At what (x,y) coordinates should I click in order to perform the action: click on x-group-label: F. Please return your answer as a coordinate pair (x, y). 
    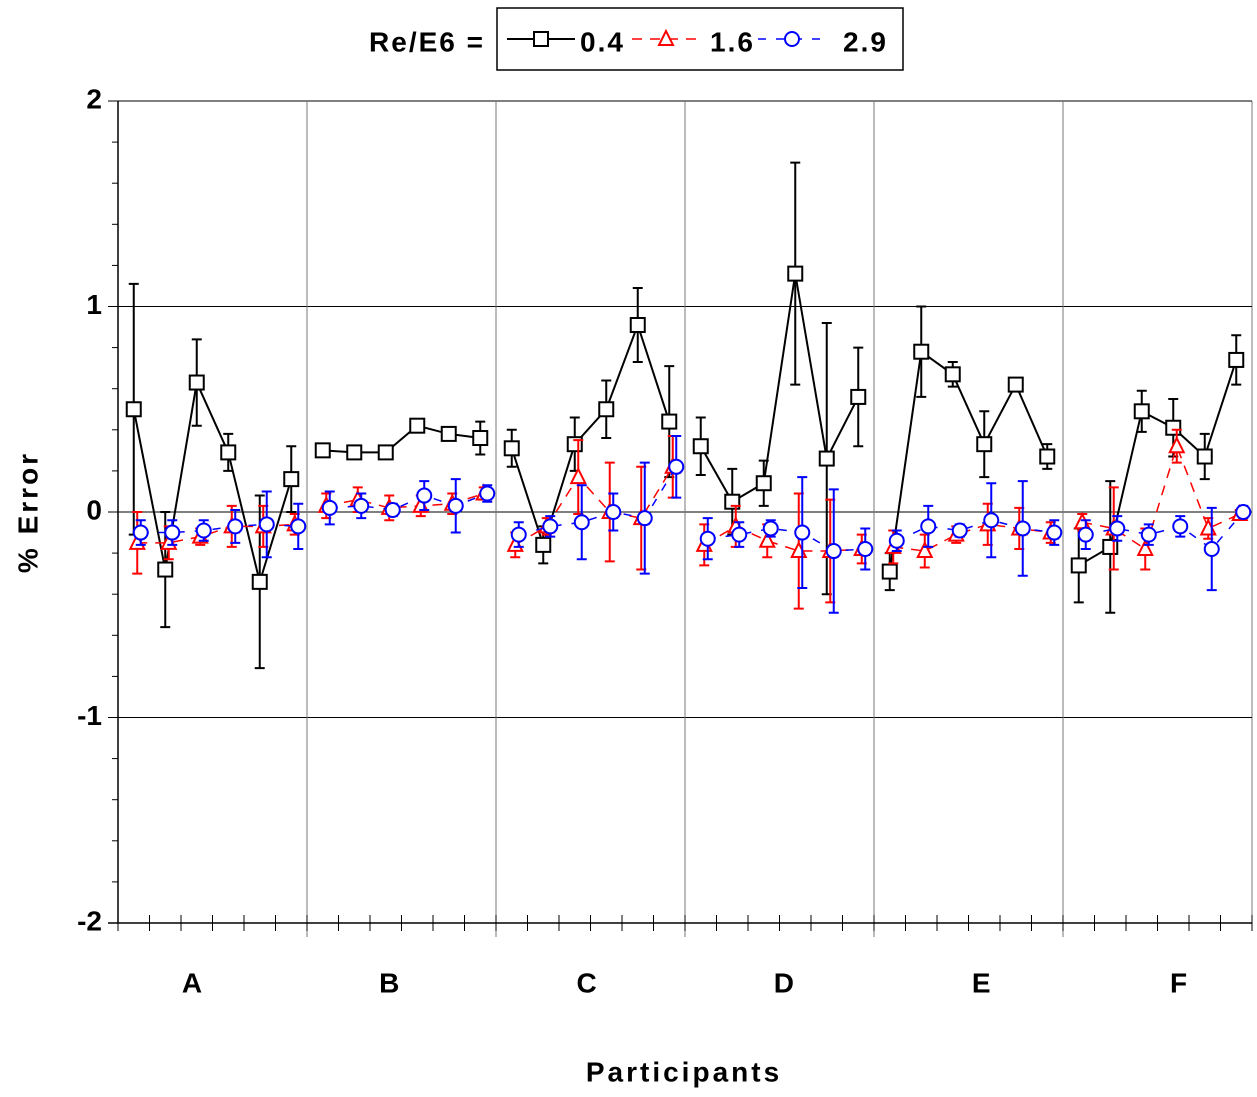
    Looking at the image, I should click on (1178, 982).